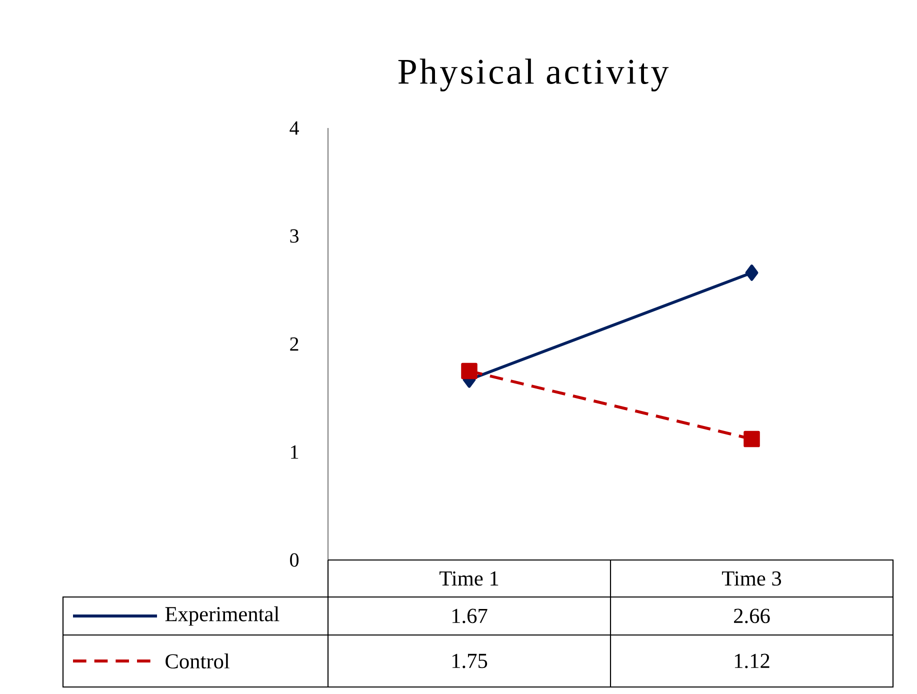  Describe the element at coordinates (294, 560) in the screenshot. I see `y-tick-label: 0` at that location.